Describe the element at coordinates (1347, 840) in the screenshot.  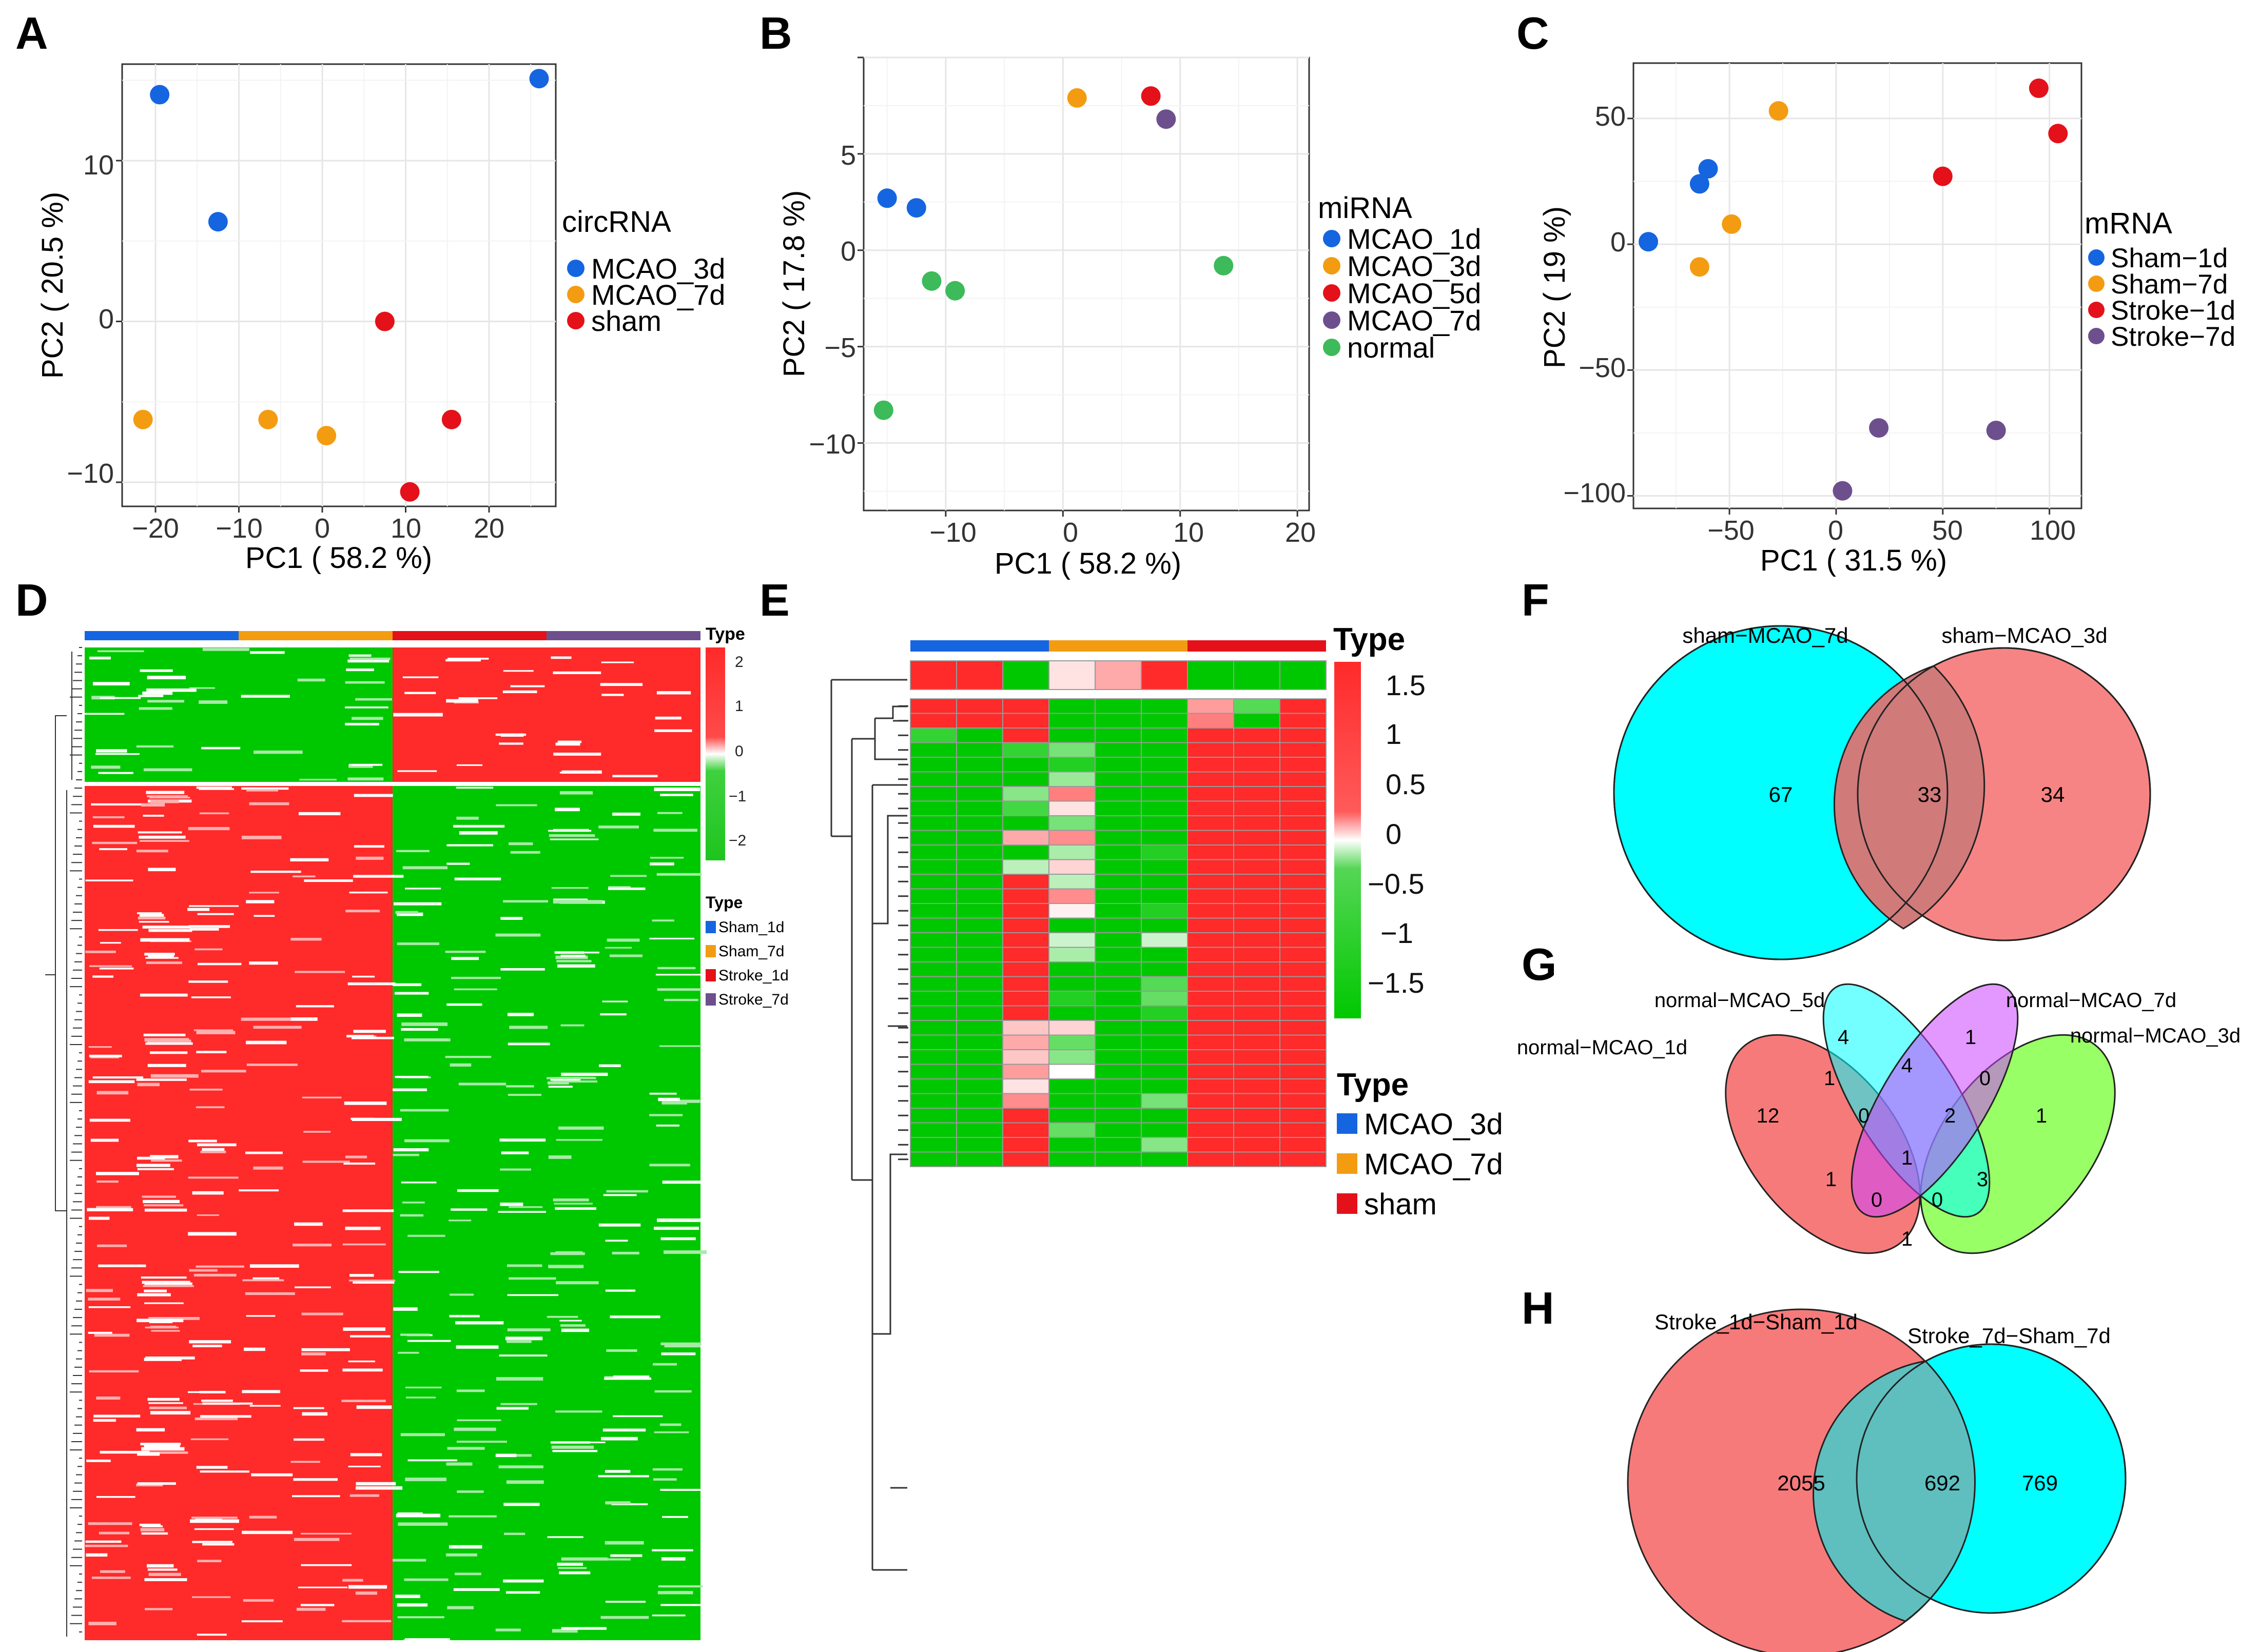
I see `panel-e-color-scale` at that location.